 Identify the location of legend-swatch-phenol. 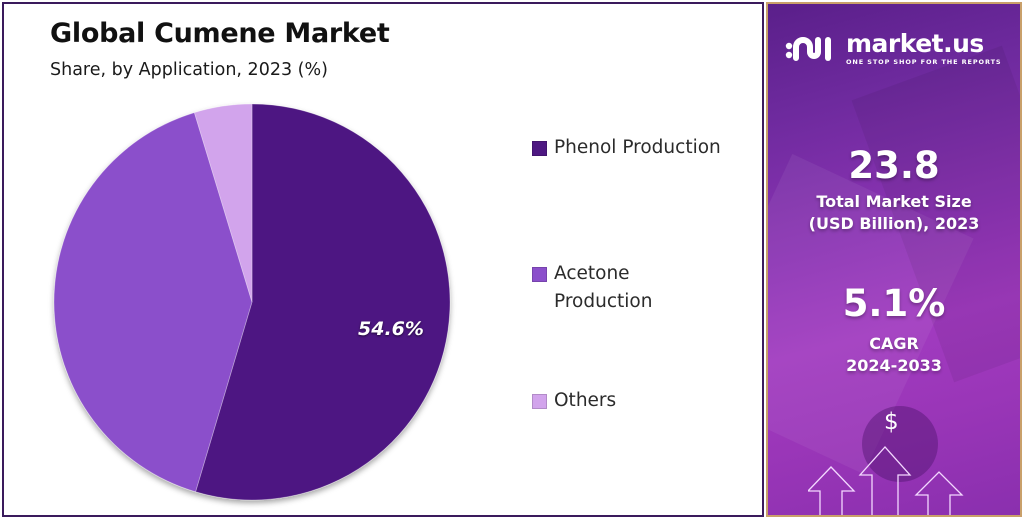
(539, 148).